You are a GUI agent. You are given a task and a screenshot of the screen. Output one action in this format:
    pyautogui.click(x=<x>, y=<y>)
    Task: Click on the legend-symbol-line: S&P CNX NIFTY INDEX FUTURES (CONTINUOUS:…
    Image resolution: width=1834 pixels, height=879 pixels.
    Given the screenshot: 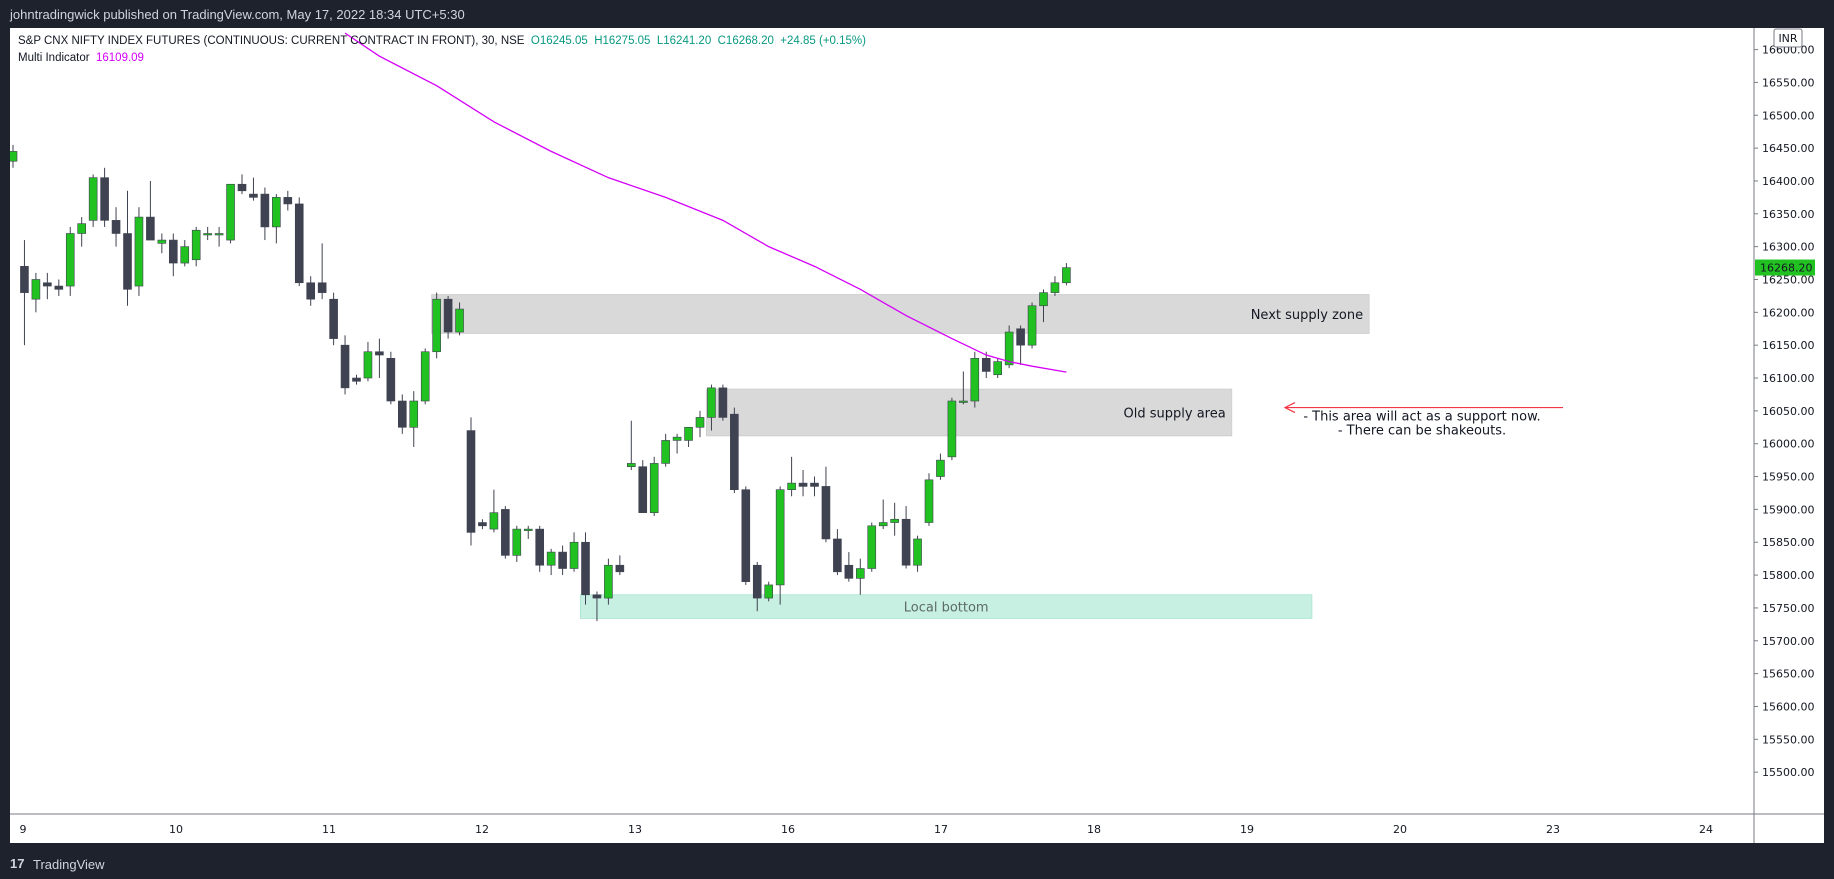 What is the action you would take?
    pyautogui.click(x=442, y=41)
    